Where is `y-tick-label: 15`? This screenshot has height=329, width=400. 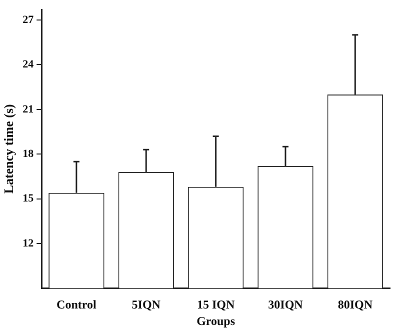 y-tick-label: 15 is located at coordinates (28, 198).